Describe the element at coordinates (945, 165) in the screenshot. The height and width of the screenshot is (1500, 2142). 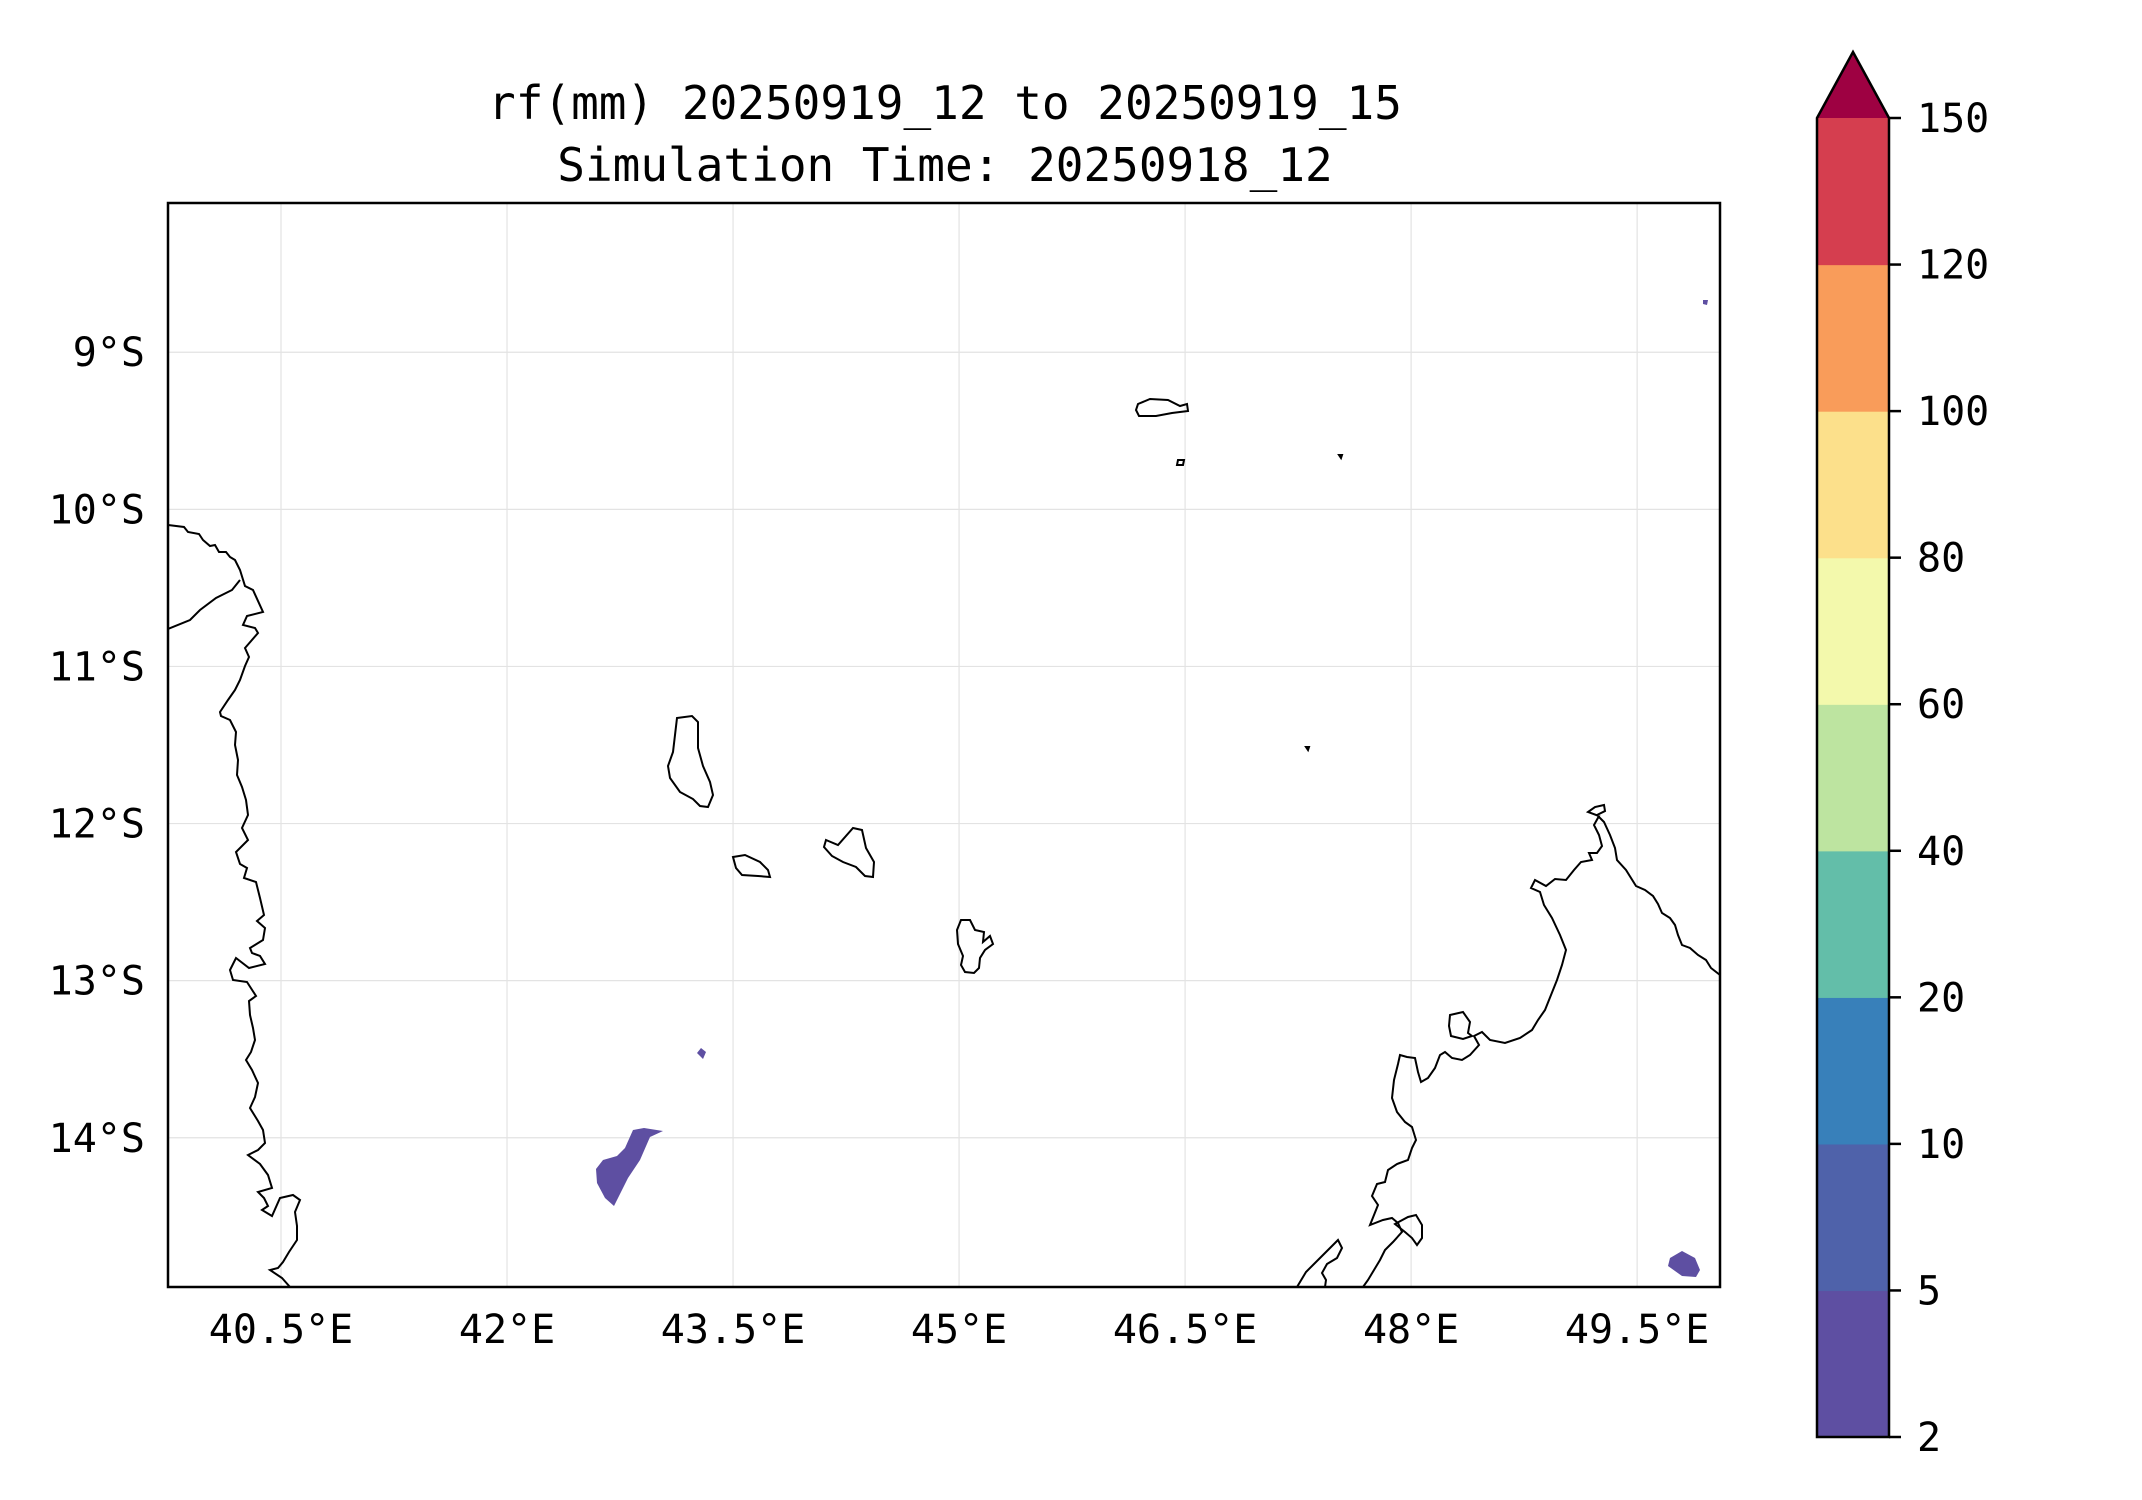
I see `title-line-2: Simulation Time: 20250918_12` at that location.